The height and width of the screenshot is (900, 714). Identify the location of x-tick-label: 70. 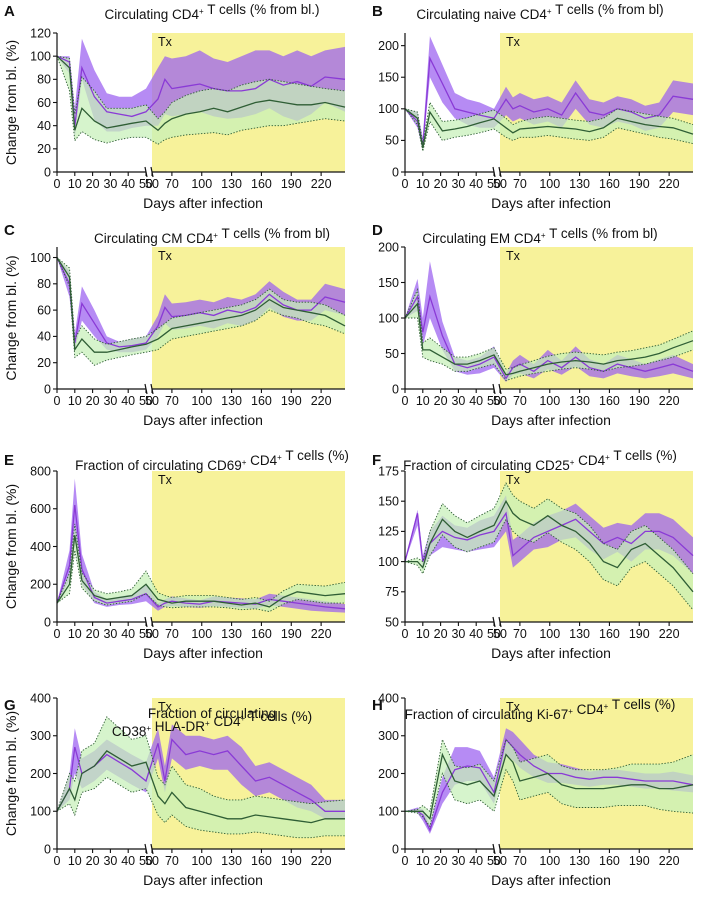
(520, 861).